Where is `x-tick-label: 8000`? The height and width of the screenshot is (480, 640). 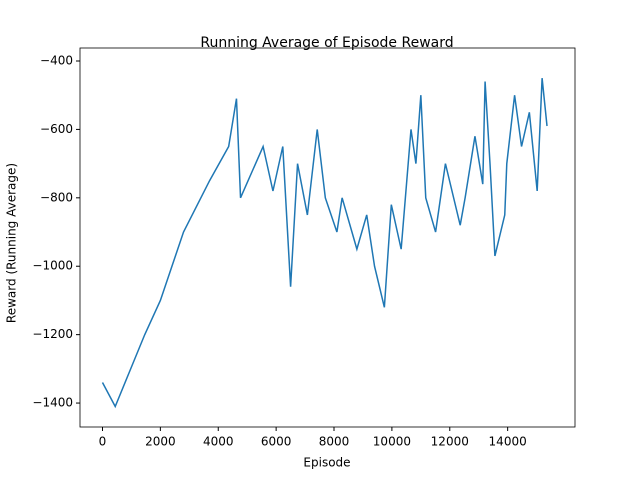 x-tick-label: 8000 is located at coordinates (334, 442).